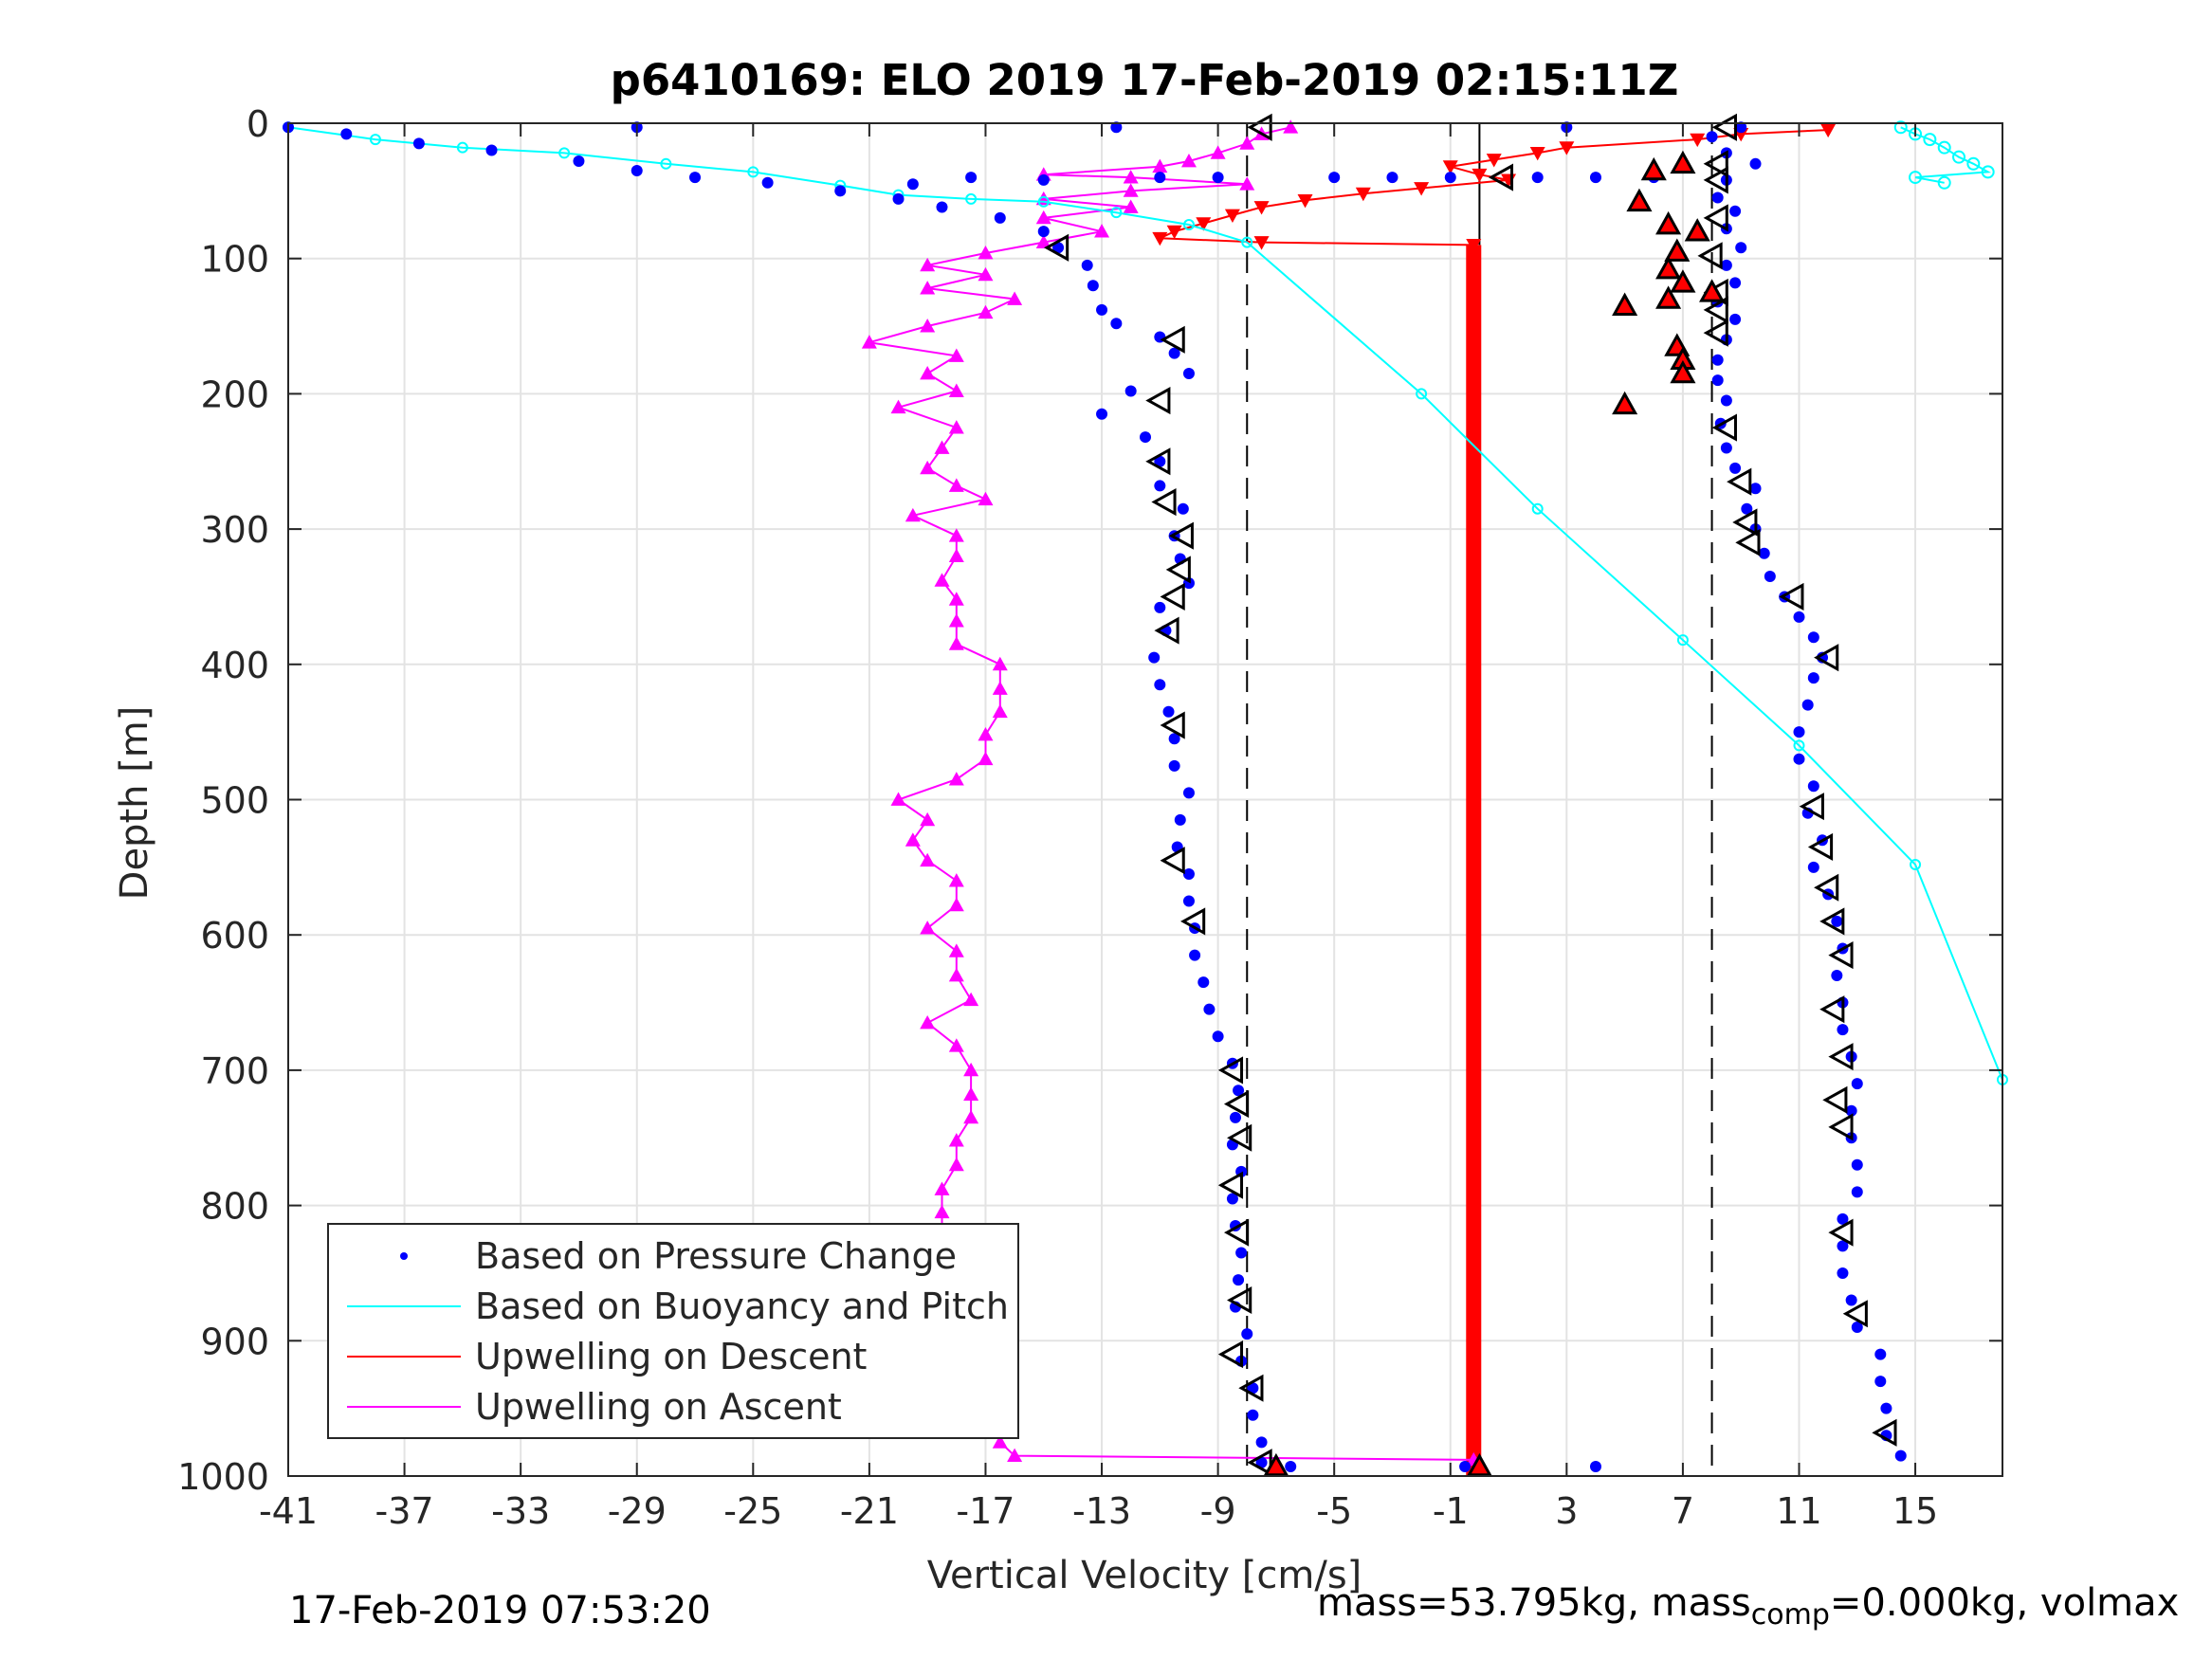 The width and height of the screenshot is (2212, 1659). What do you see at coordinates (1145, 80) in the screenshot?
I see `chart-title: p6410169: ELO 2019 17-Feb-2019 02:15:11Z` at bounding box center [1145, 80].